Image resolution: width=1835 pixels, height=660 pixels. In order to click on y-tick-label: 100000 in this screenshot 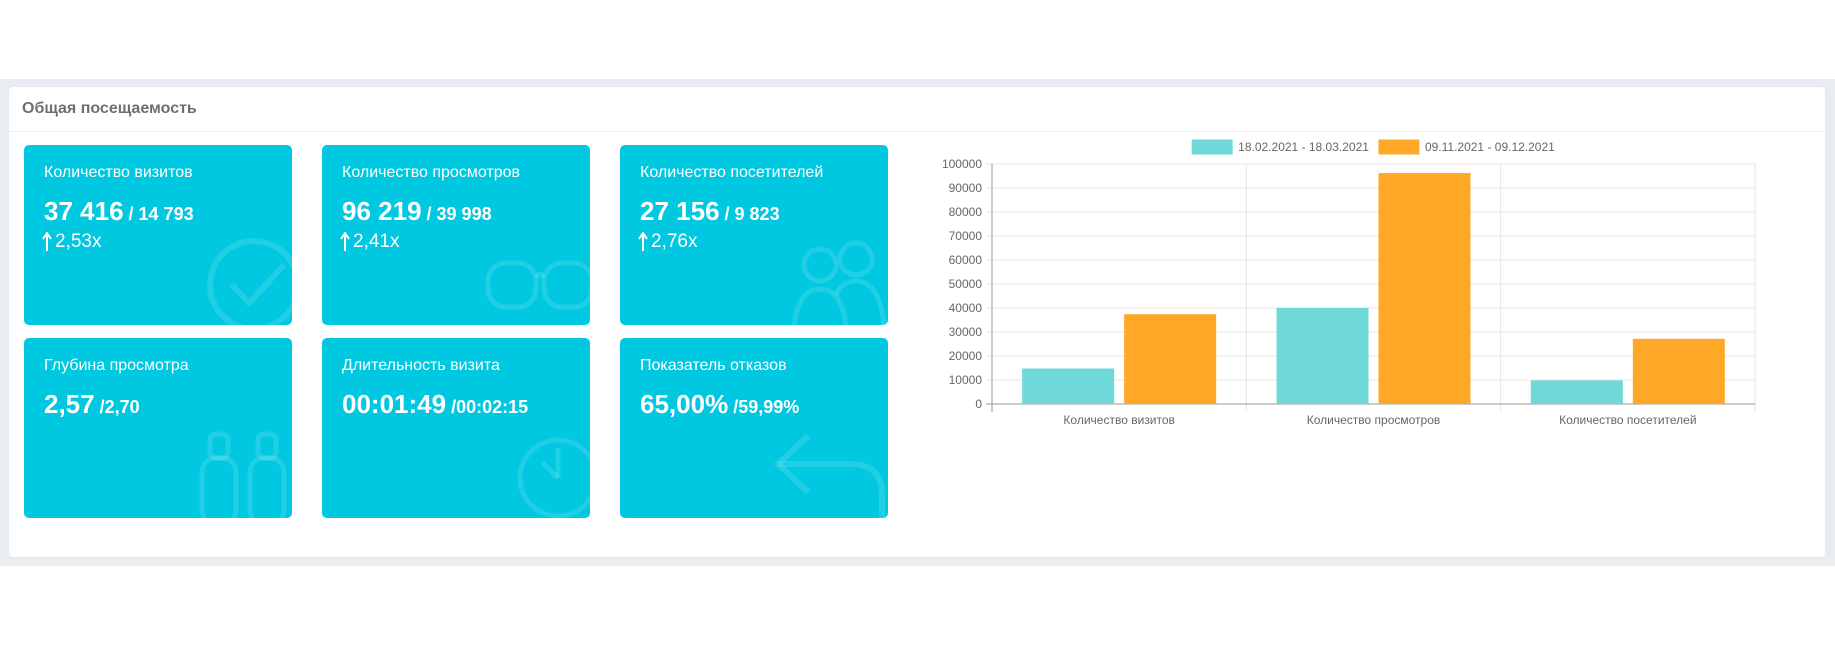, I will do `click(962, 164)`.